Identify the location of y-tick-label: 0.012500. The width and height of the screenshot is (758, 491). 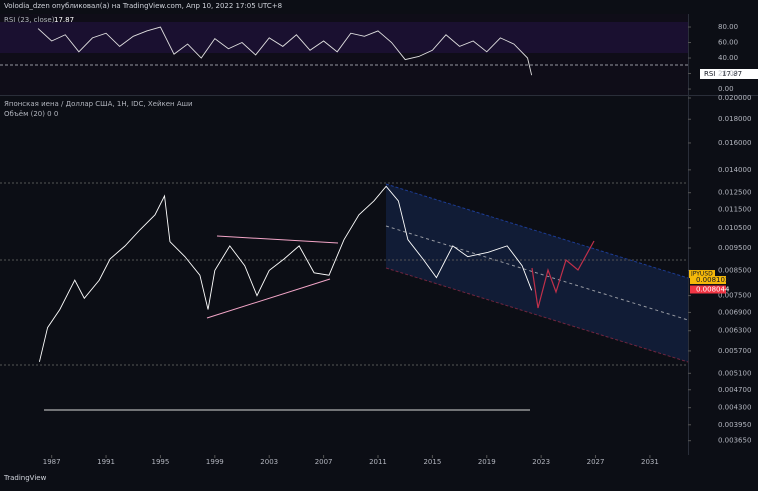
(734, 193).